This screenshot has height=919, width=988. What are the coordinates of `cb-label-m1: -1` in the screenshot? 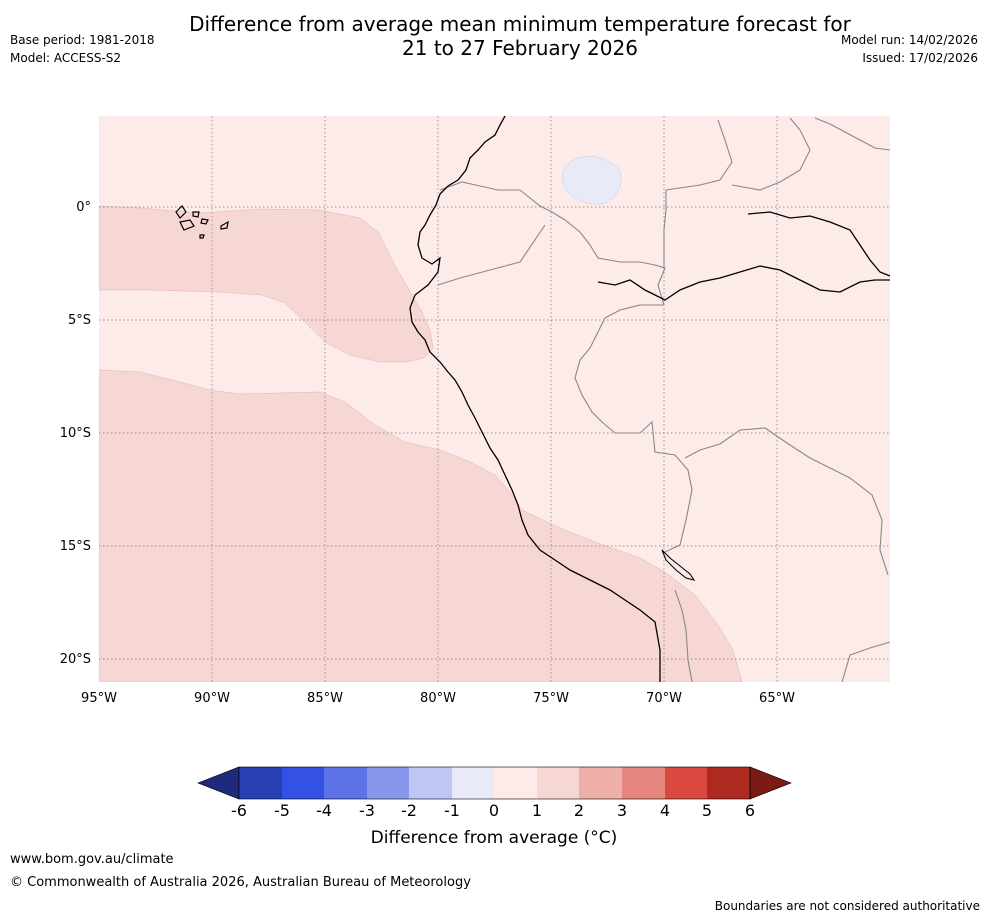 It's located at (452, 810).